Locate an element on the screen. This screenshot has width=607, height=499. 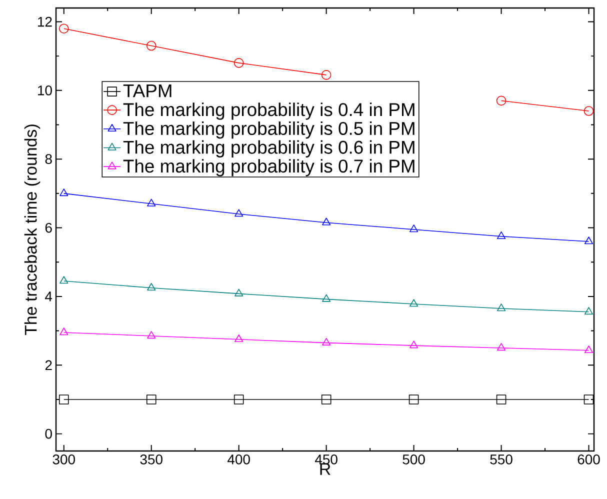
y-tick-label: 6 is located at coordinates (48, 227).